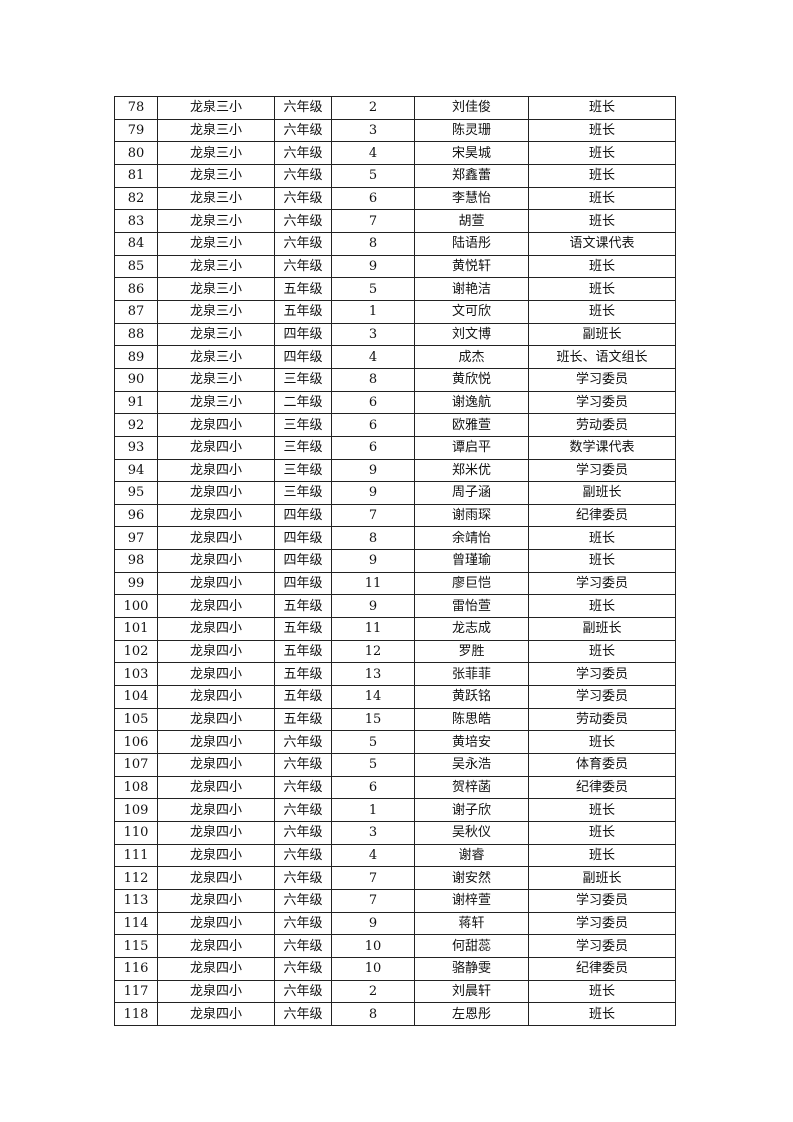 Image resolution: width=793 pixels, height=1122 pixels. I want to click on class-number-cell: 13, so click(373, 674).